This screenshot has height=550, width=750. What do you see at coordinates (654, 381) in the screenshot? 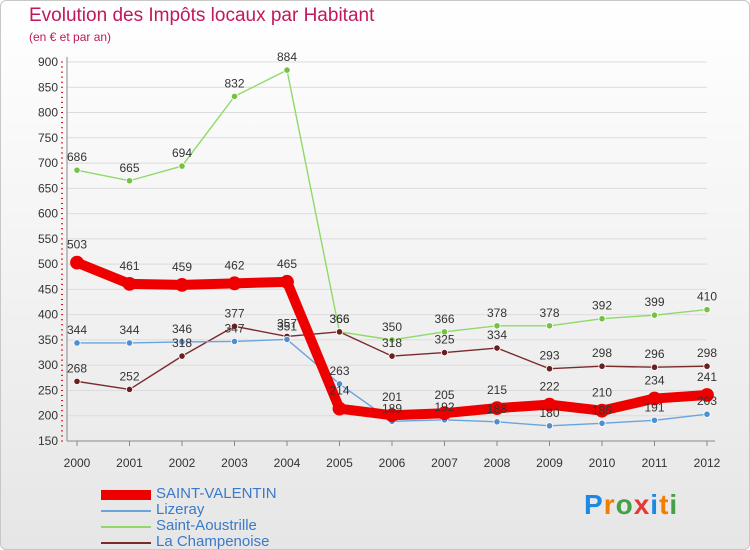
I see `data-label: 234` at bounding box center [654, 381].